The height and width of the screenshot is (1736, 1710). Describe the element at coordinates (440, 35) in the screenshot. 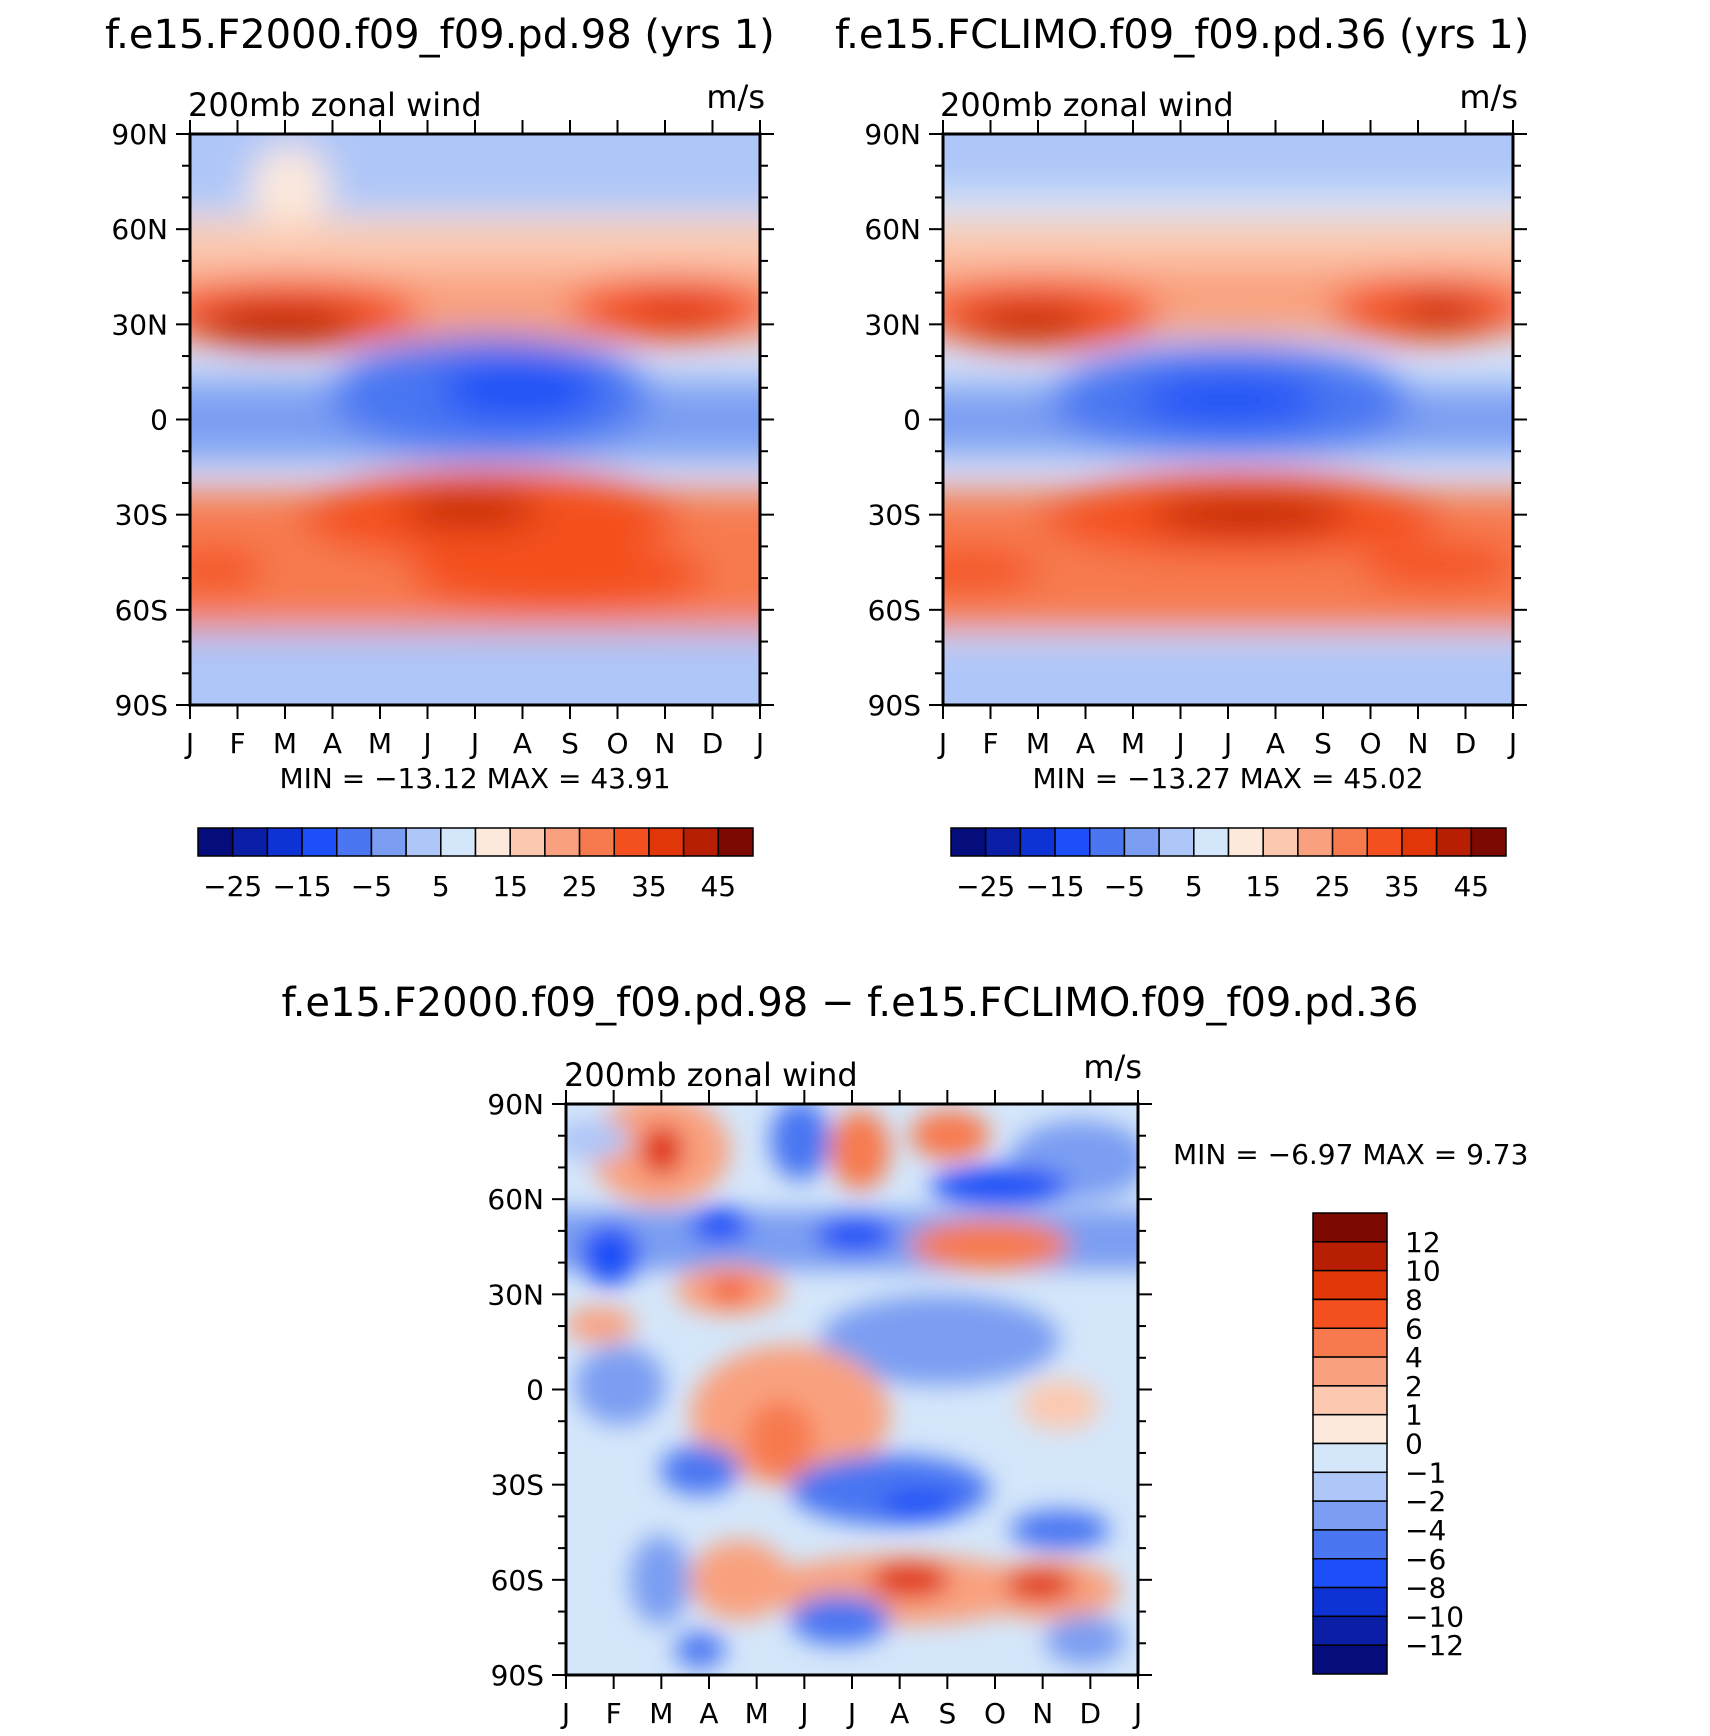

I see `panel-title-model: f.e15.F2000.f09_f09.pd.98 (yrs 1)` at that location.